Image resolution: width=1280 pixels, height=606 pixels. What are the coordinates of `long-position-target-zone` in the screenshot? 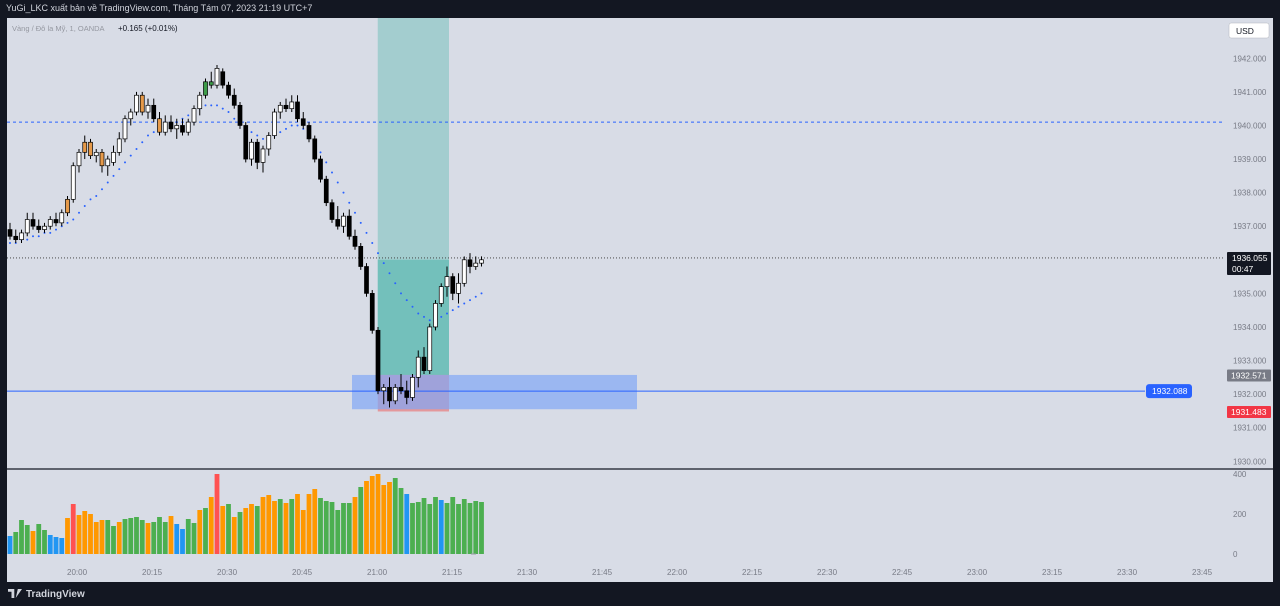 It's located at (413, 317).